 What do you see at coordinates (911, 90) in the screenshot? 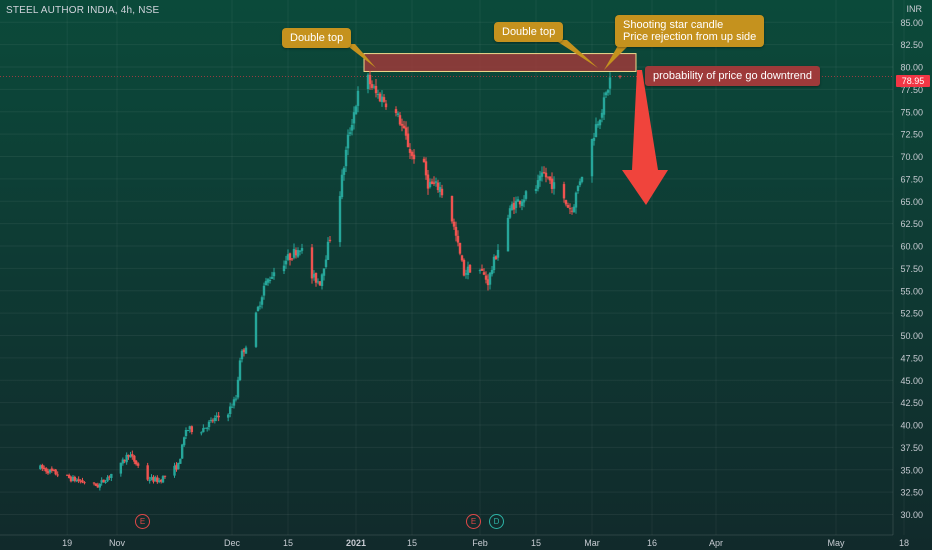
I see `price-tick-label: 77.50` at bounding box center [911, 90].